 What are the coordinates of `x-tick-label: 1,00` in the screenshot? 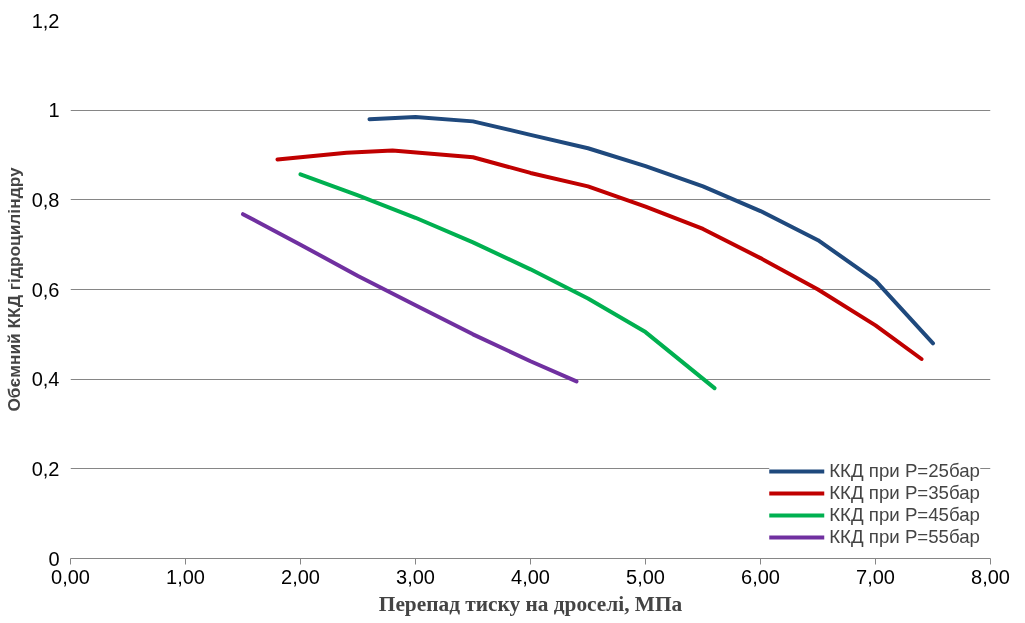 It's located at (185, 576).